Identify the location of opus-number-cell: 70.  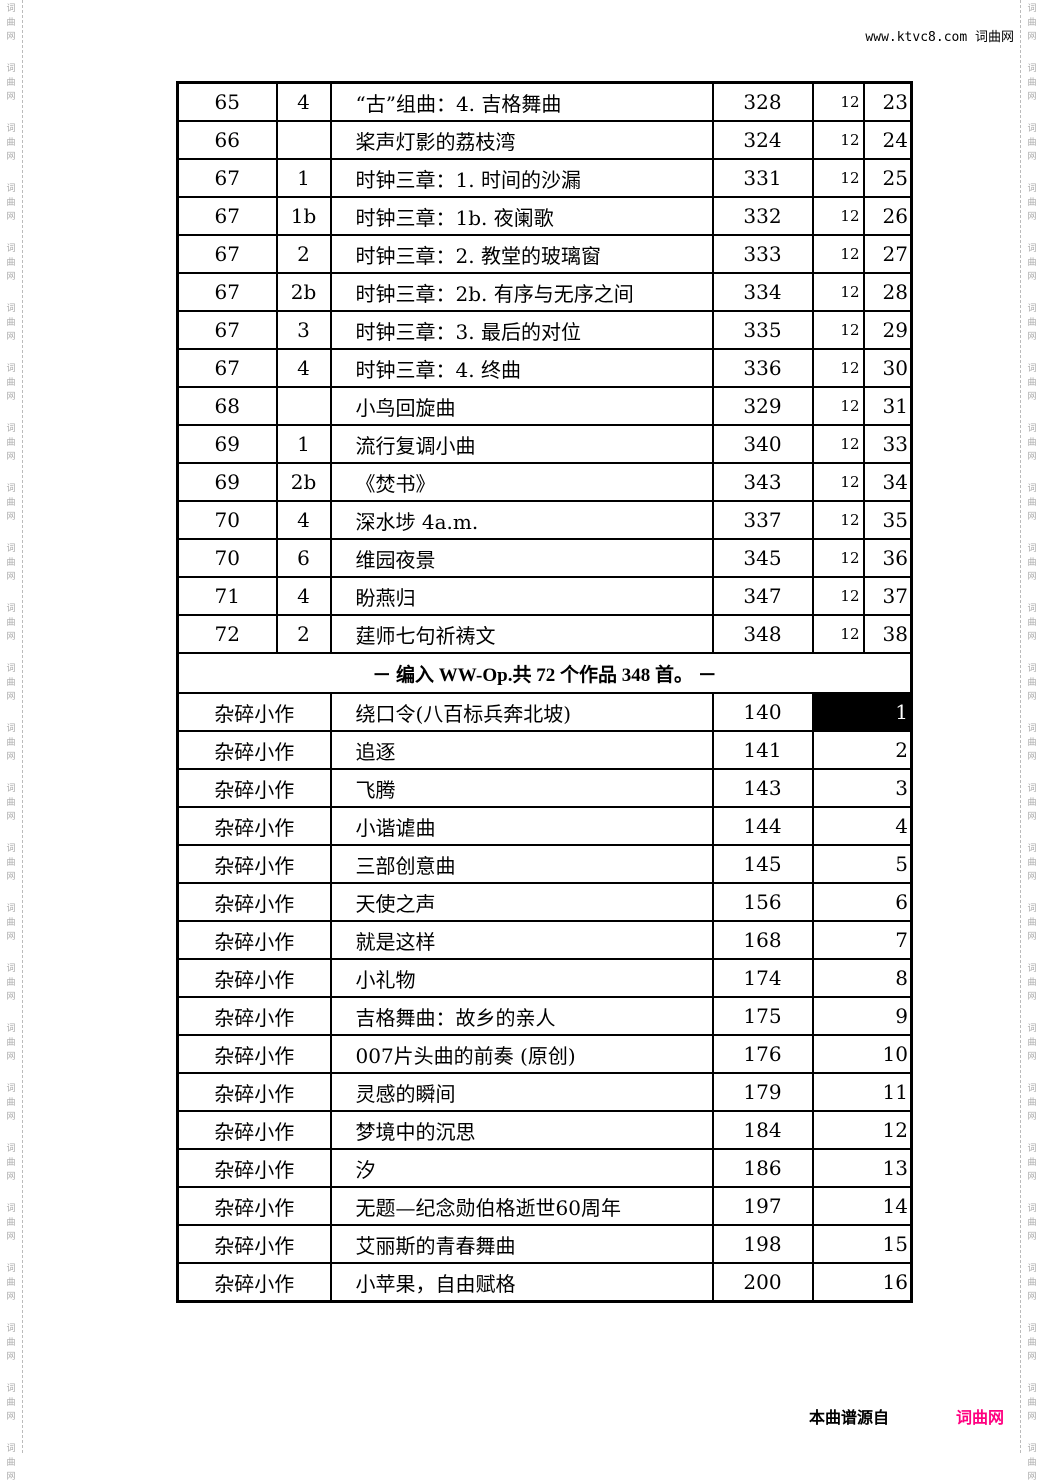
(227, 520).